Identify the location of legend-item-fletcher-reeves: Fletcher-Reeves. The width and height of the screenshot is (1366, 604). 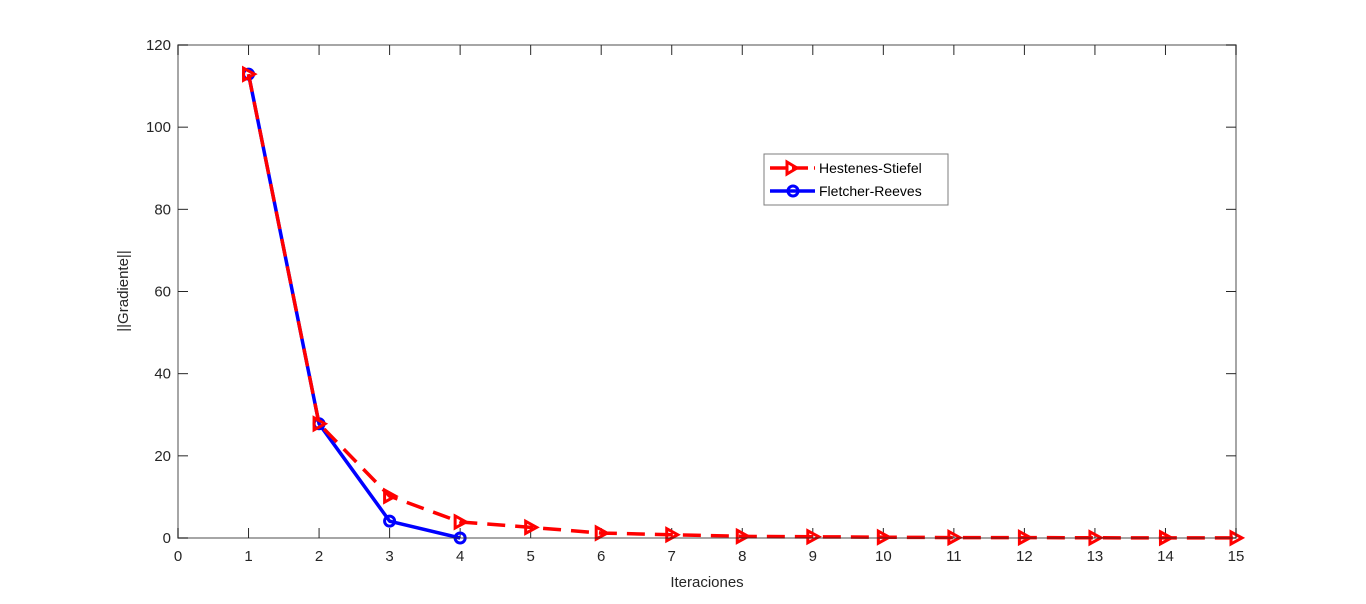
(846, 191).